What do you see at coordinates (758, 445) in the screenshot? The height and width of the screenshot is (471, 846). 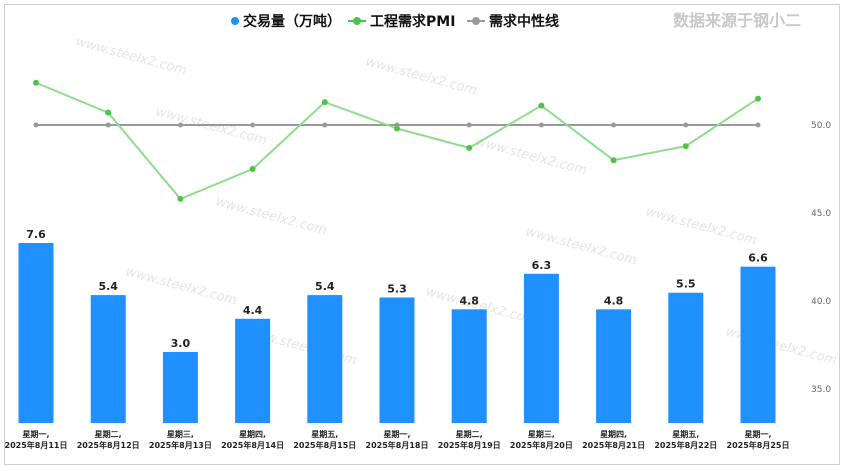 I see `category-date-label: 2025年8月25日` at bounding box center [758, 445].